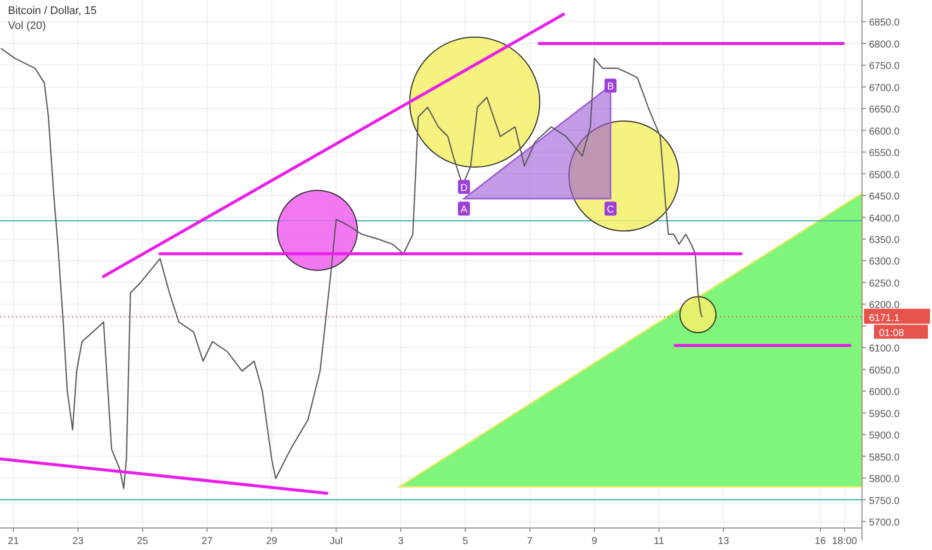 The image size is (932, 550). What do you see at coordinates (884, 23) in the screenshot?
I see `y-tick-label: 6850.0` at bounding box center [884, 23].